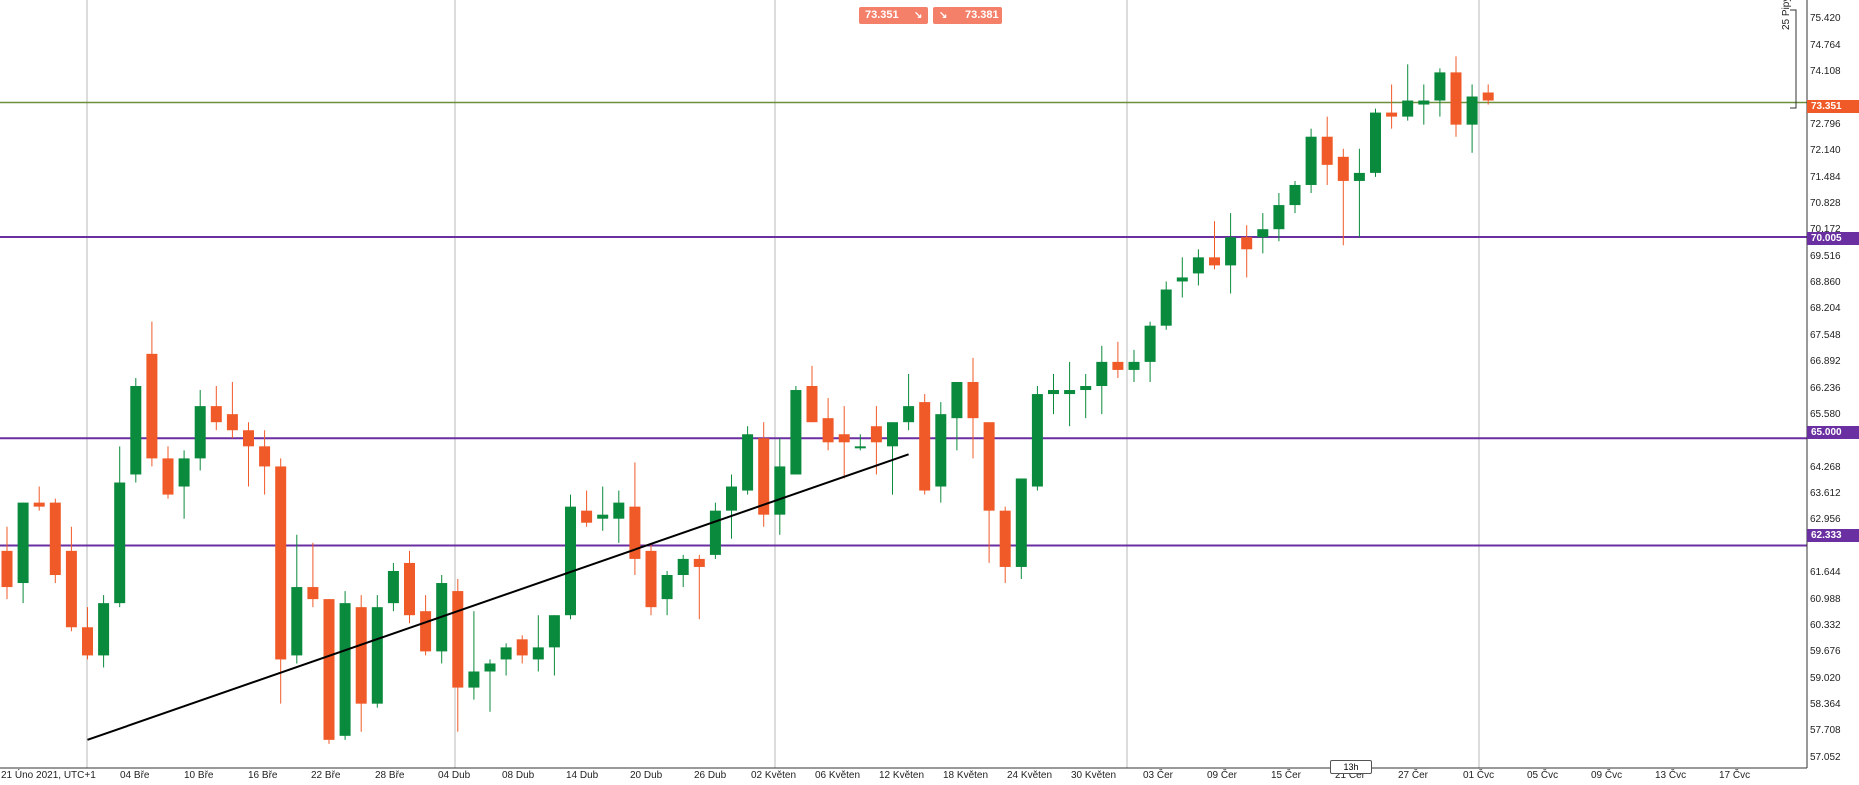  I want to click on price-tick-label: 59.676, so click(1825, 652).